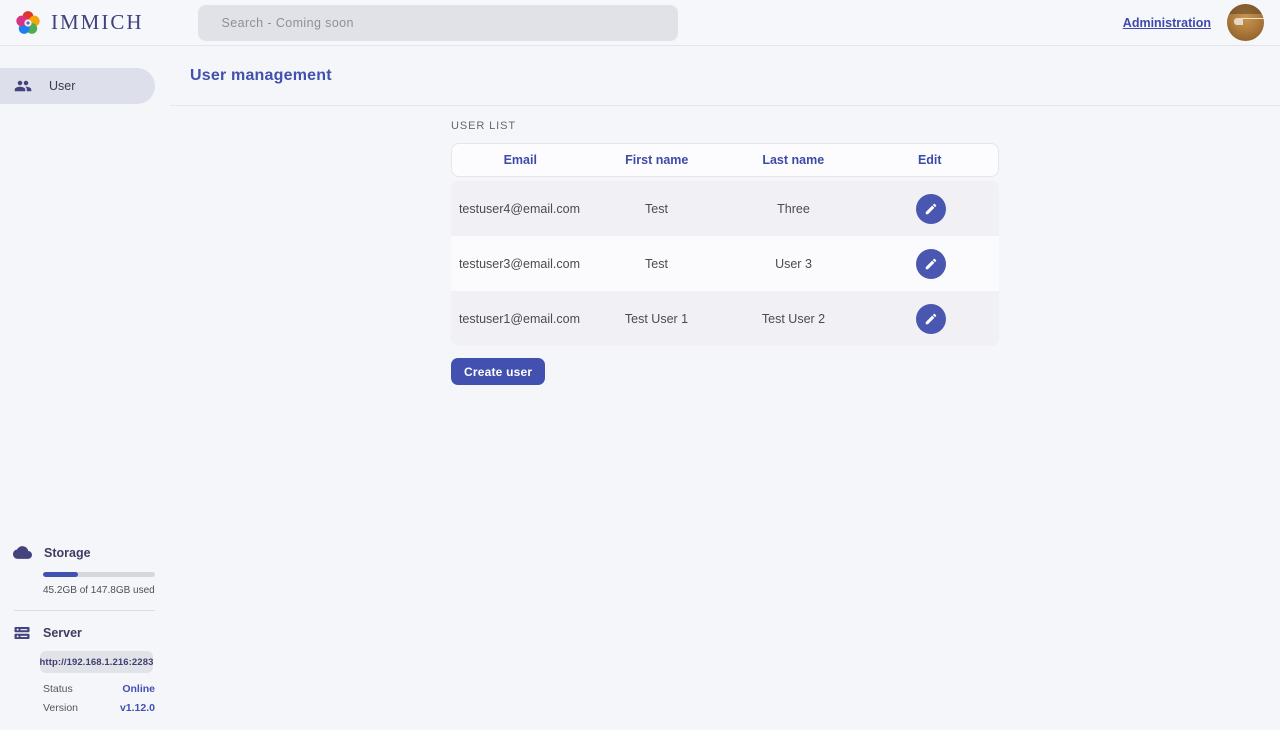  Describe the element at coordinates (793, 263) in the screenshot. I see `cell-last-name: User 3` at that location.